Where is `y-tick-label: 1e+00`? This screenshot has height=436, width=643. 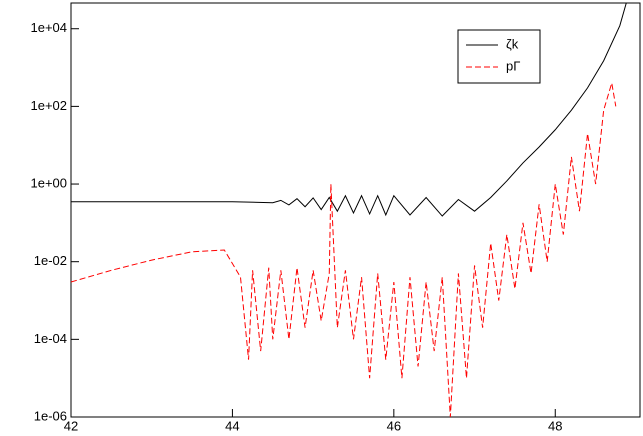
y-tick-label: 1e+00 is located at coordinates (48, 182).